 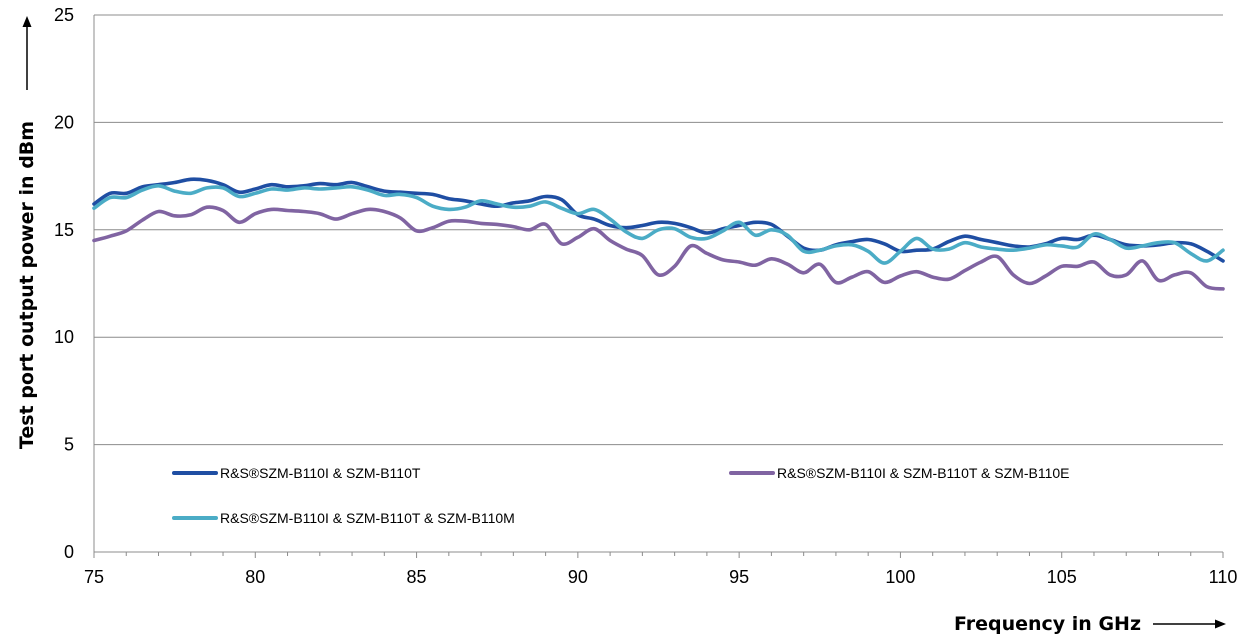 I want to click on y-tick-label-0: 0, so click(x=69, y=552).